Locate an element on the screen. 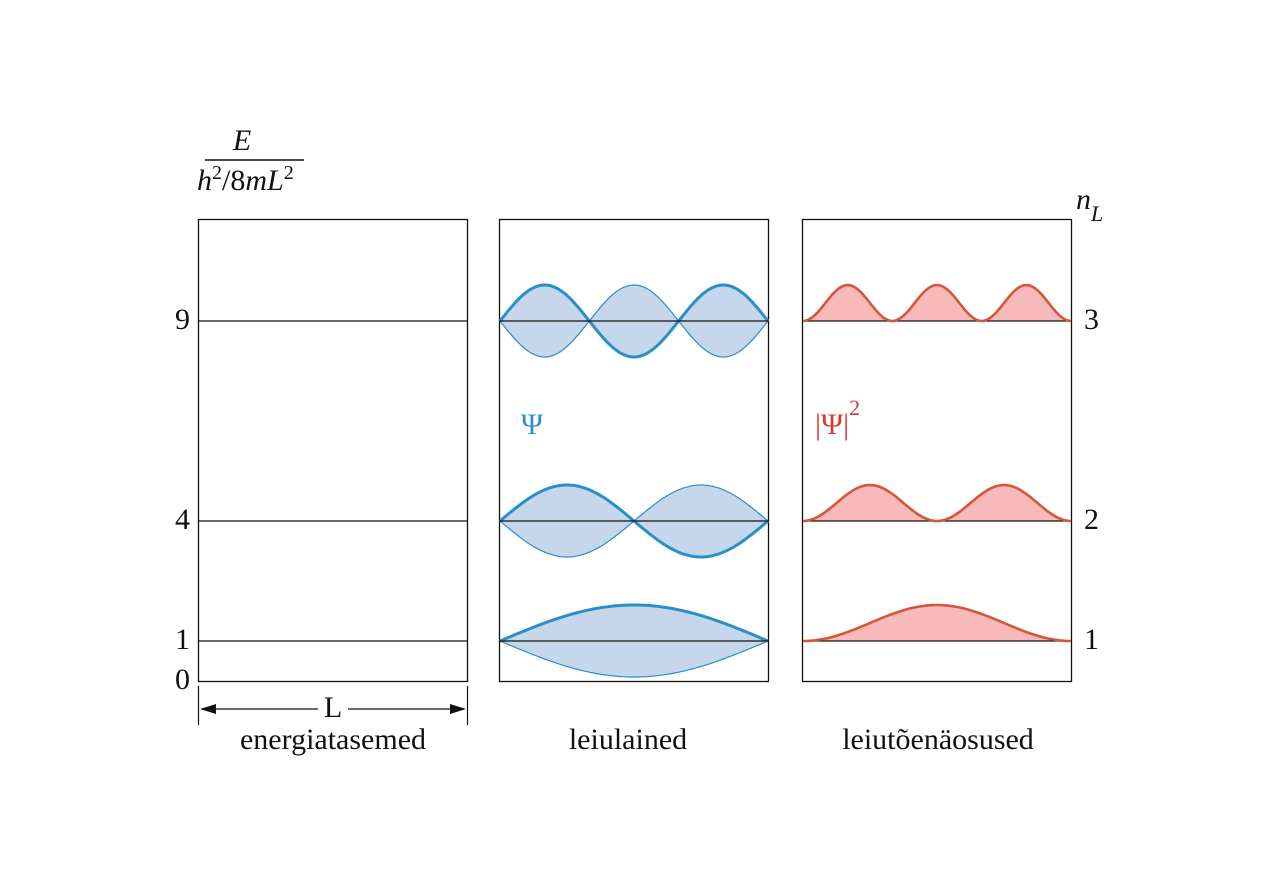 The height and width of the screenshot is (896, 1280). energy-numerator: E is located at coordinates (241, 140).